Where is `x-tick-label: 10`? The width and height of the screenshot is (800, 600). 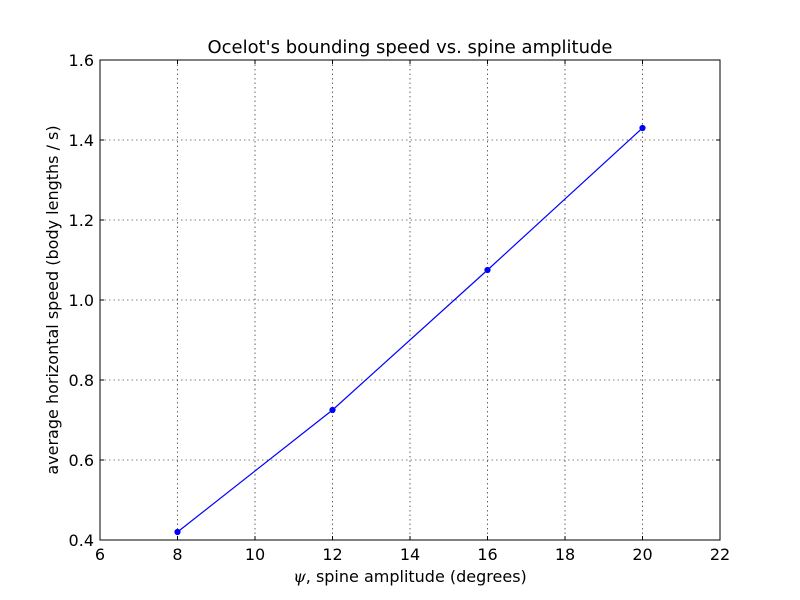 x-tick-label: 10 is located at coordinates (255, 554).